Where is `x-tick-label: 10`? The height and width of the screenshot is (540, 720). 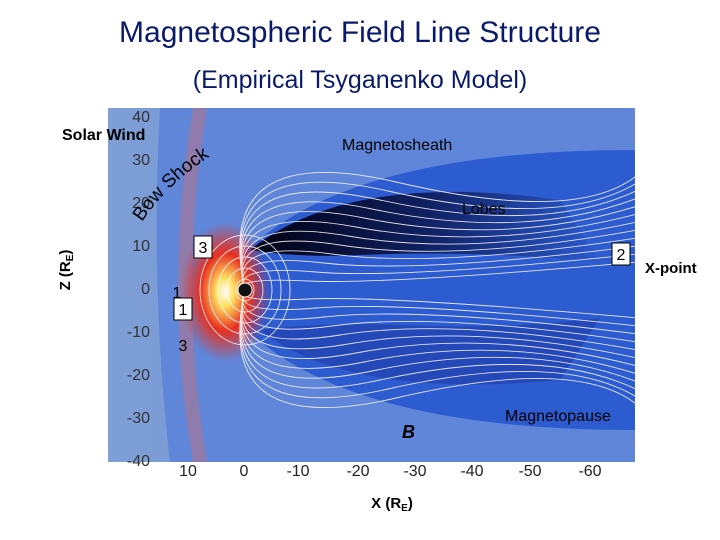
x-tick-label: 10 is located at coordinates (188, 471).